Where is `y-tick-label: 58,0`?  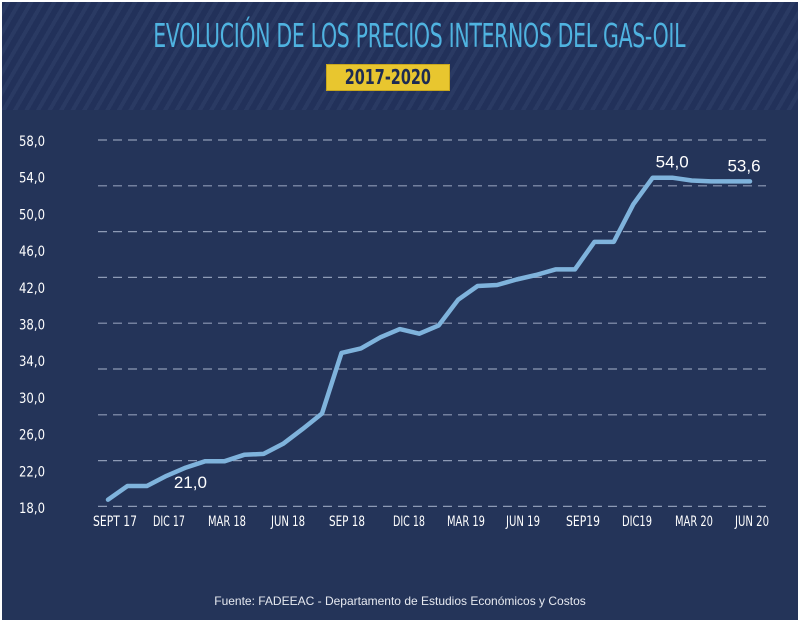
y-tick-label: 58,0 is located at coordinates (32, 142).